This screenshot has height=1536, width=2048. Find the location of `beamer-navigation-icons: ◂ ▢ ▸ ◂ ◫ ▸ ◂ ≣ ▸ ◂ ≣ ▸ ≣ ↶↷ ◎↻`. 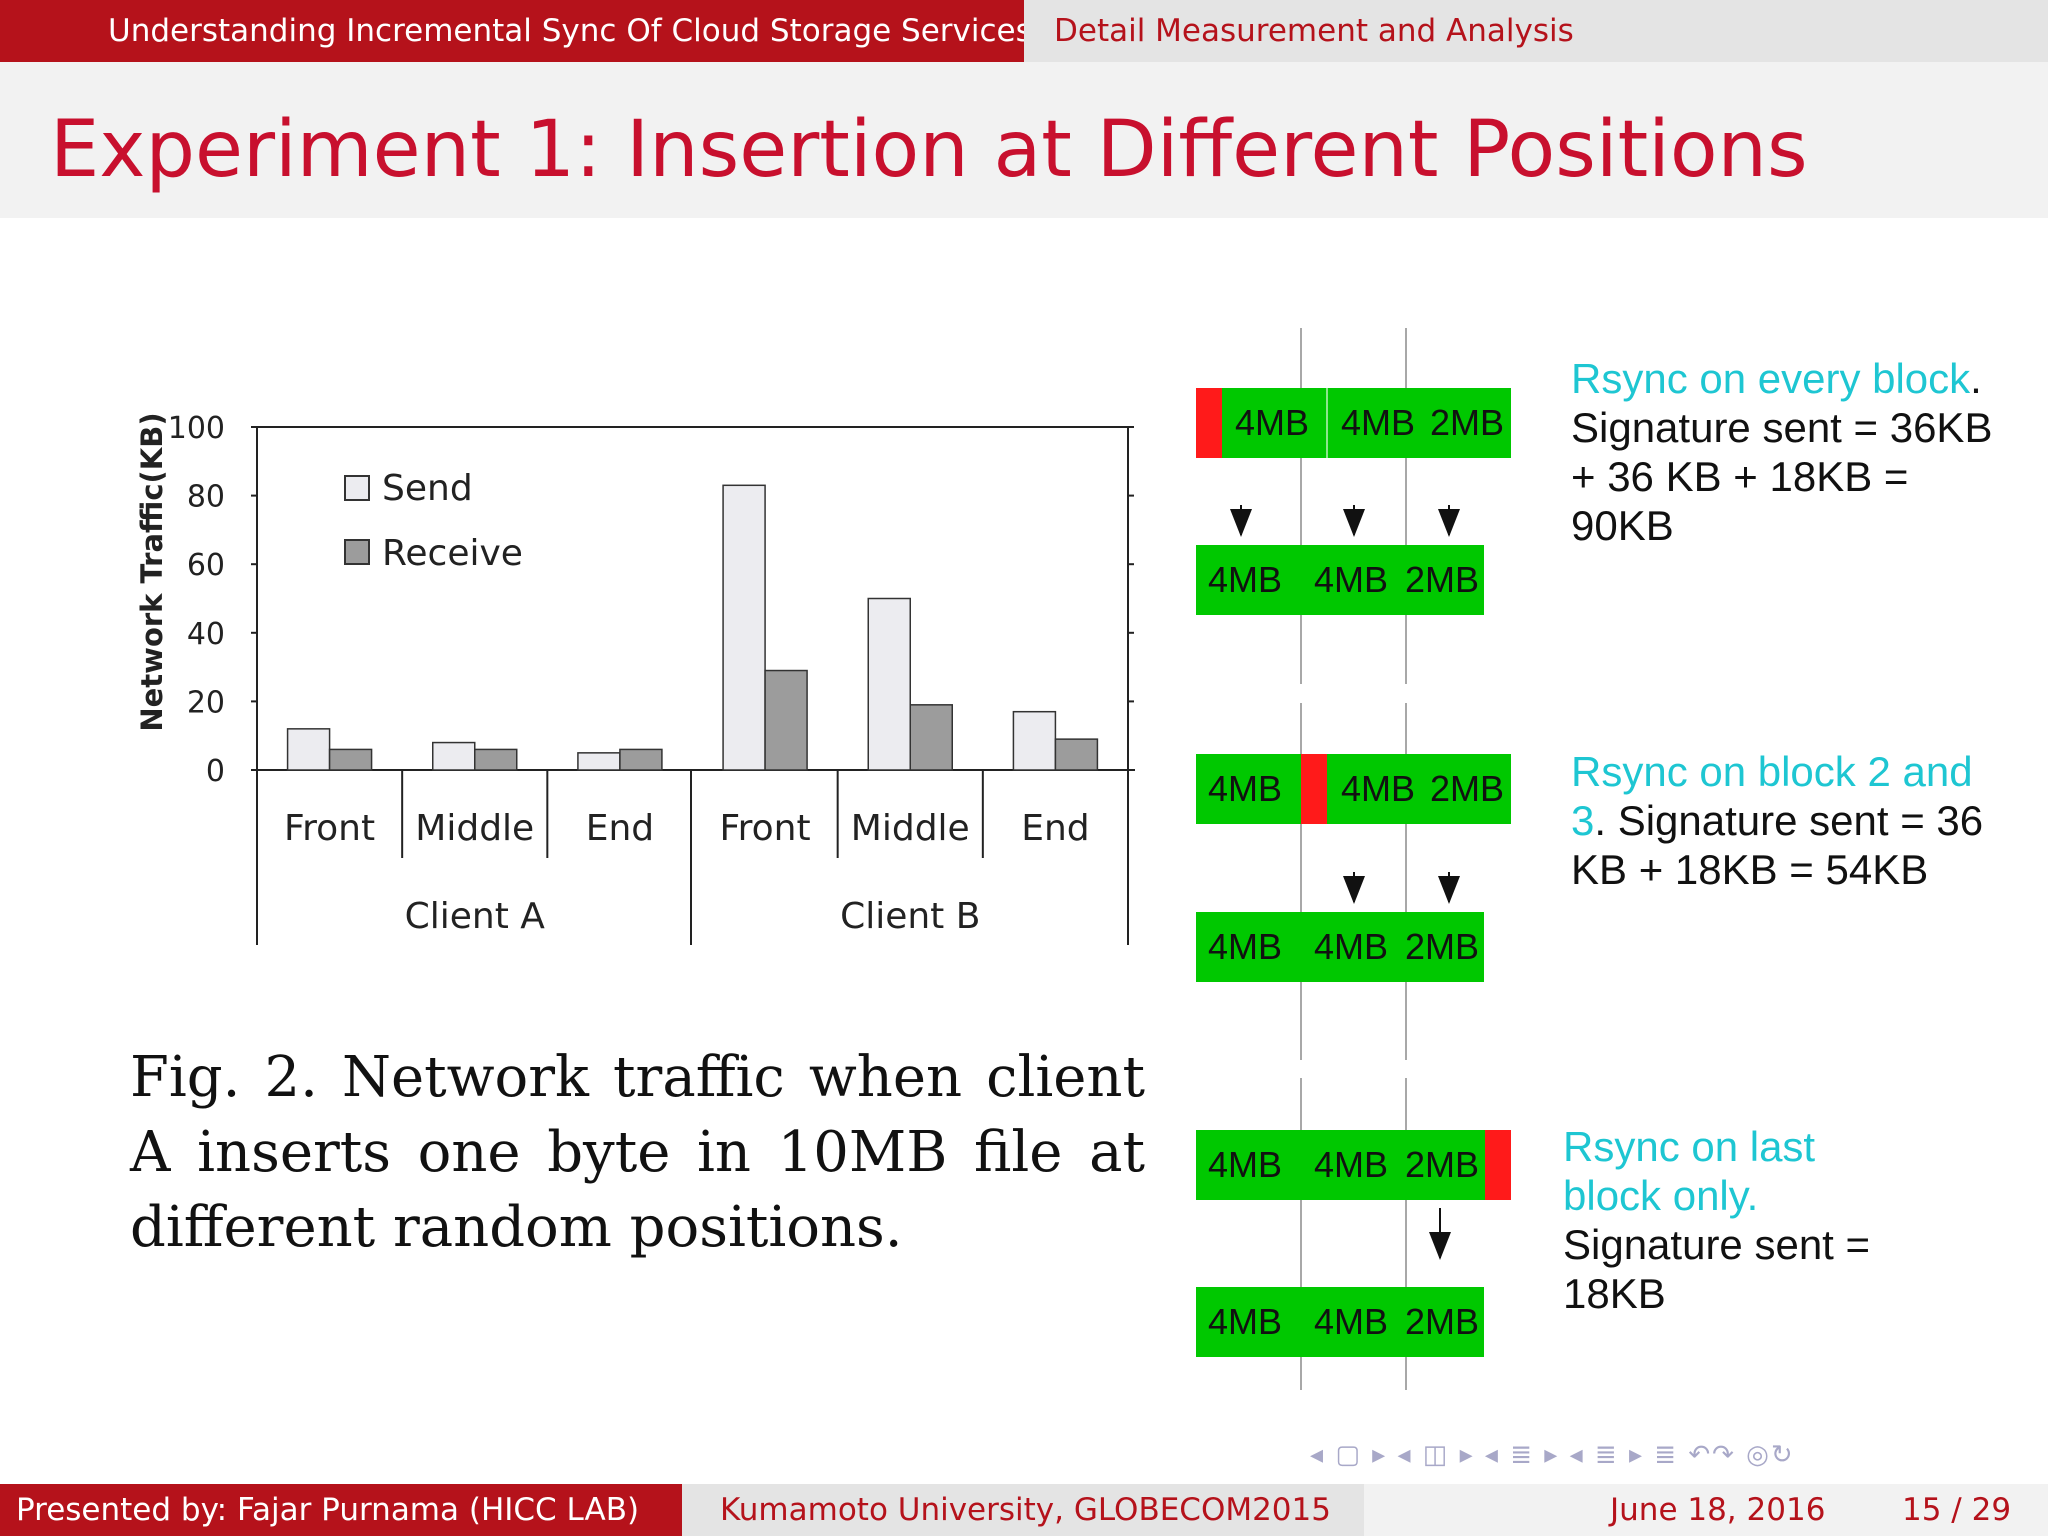

beamer-navigation-icons: ◂ ▢ ▸ ◂ ◫ ▸ ◂ ≣ ▸ ◂ ≣ ▸ ≣ ↶↷ ◎↻ is located at coordinates (1552, 1455).